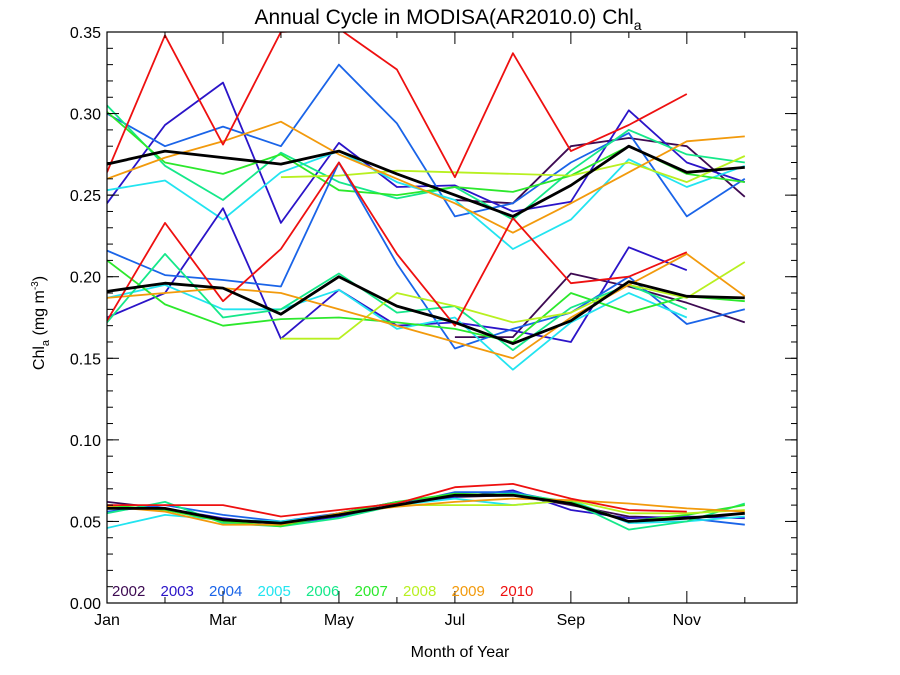 This screenshot has height=675, width=900. Describe the element at coordinates (571, 620) in the screenshot. I see `x-tick-label: Sep` at that location.